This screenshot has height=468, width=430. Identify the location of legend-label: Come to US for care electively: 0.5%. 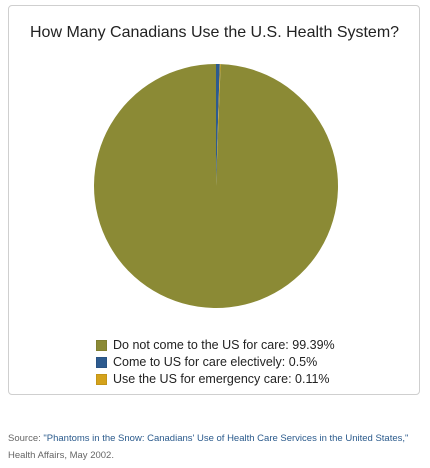
(215, 362).